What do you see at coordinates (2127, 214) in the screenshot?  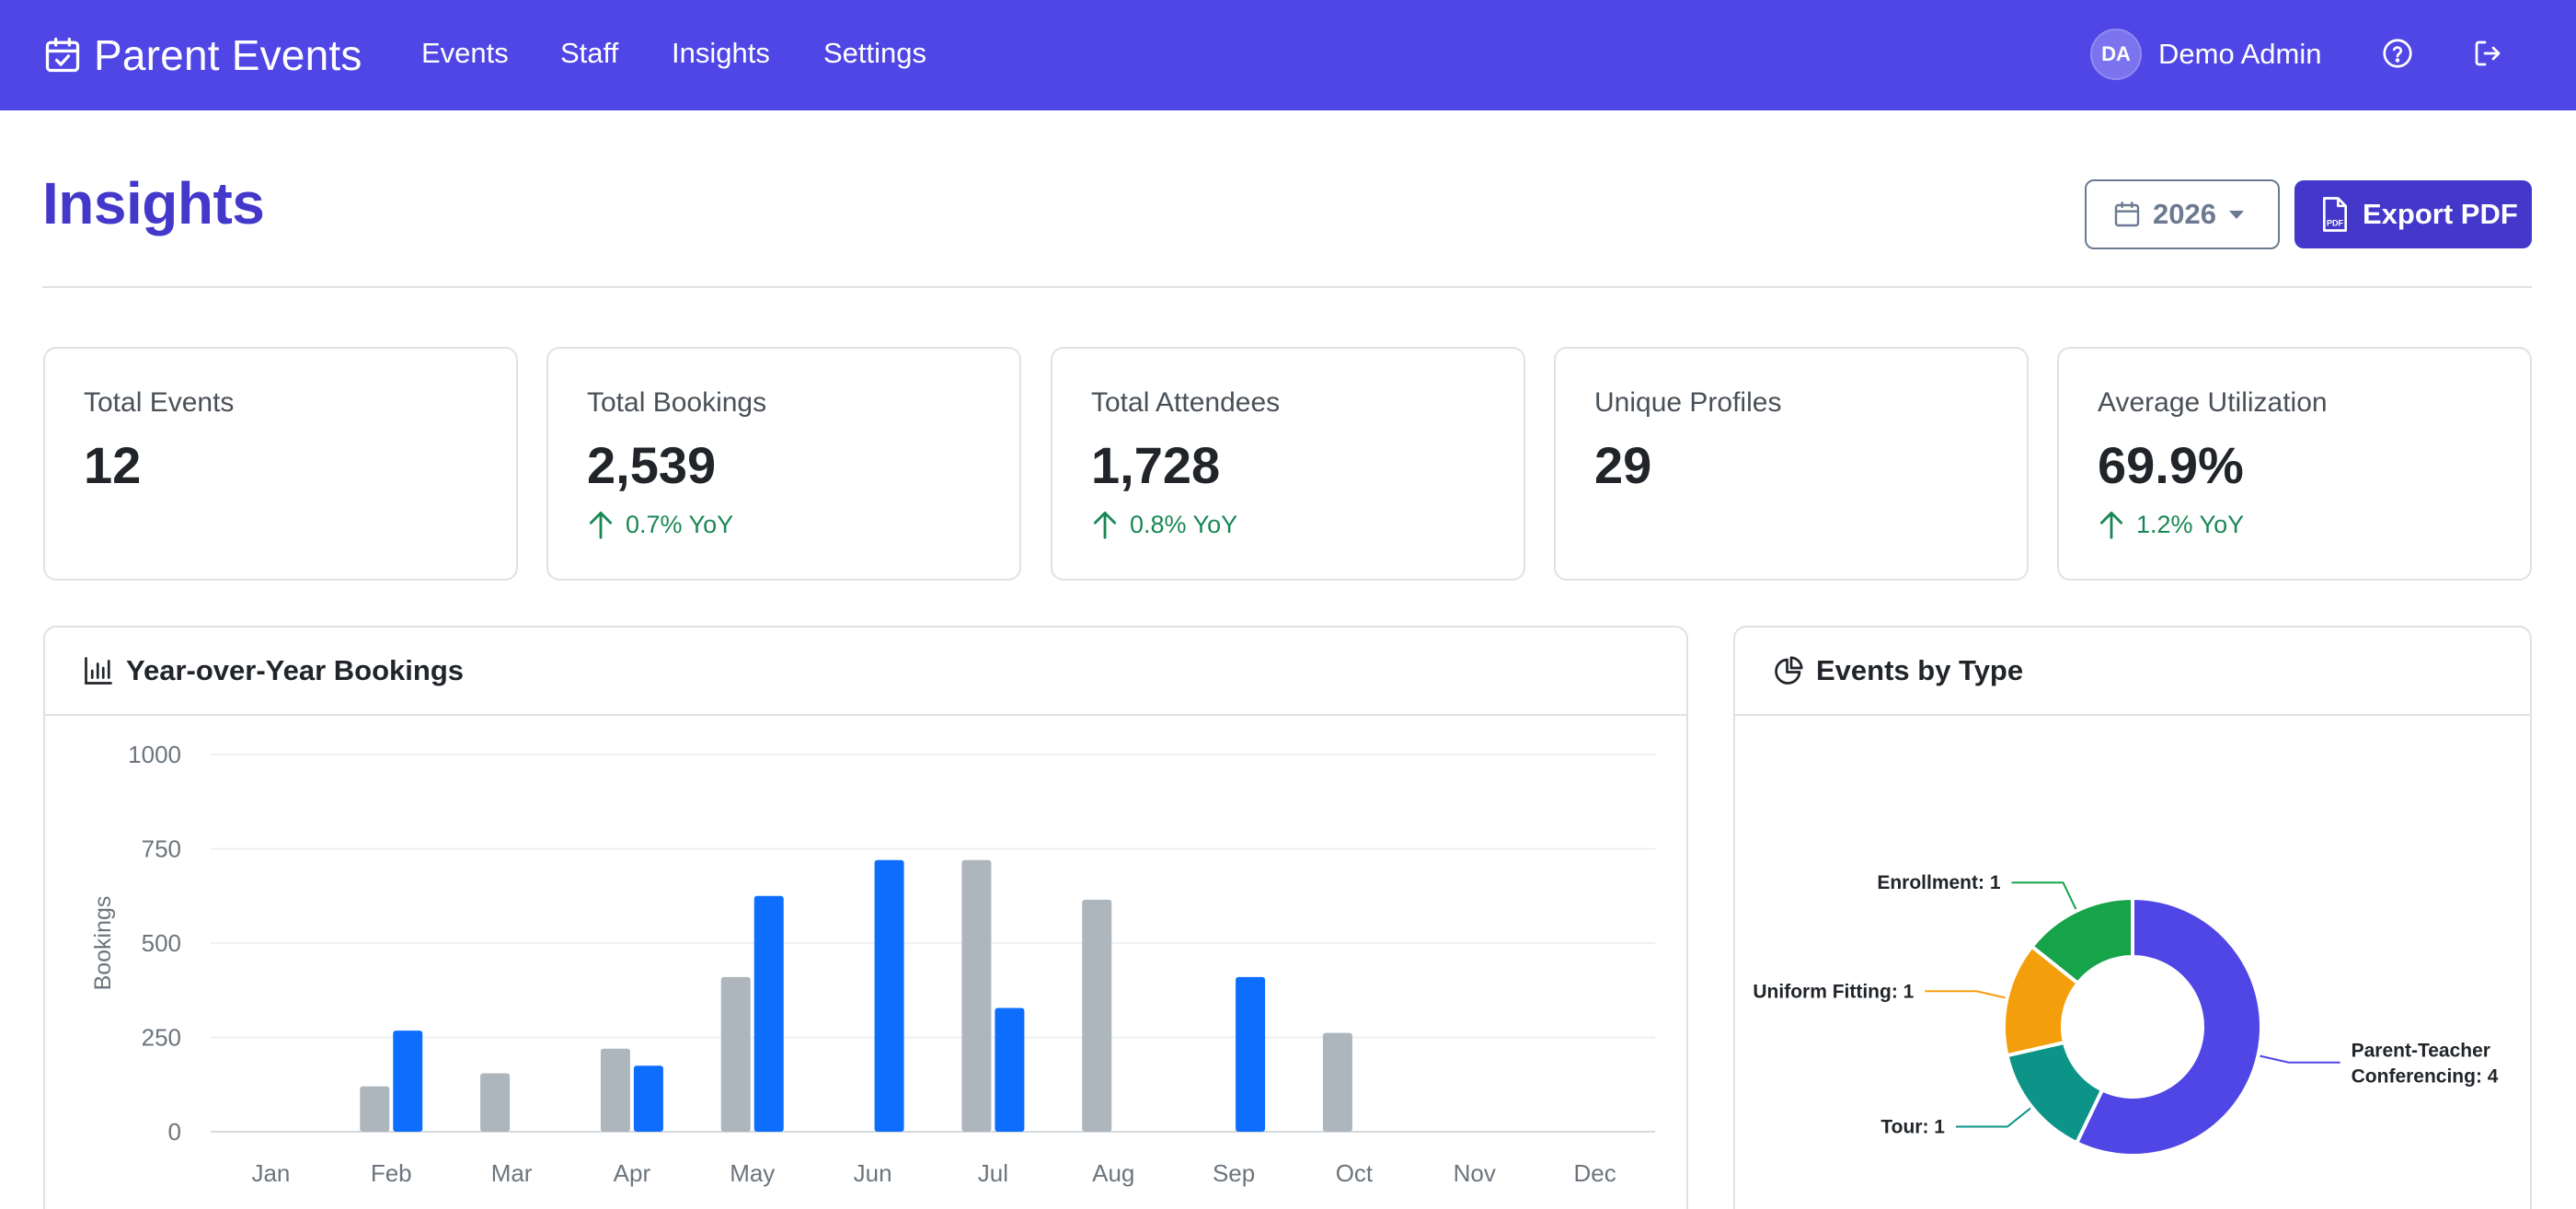 I see `calendar-icon` at bounding box center [2127, 214].